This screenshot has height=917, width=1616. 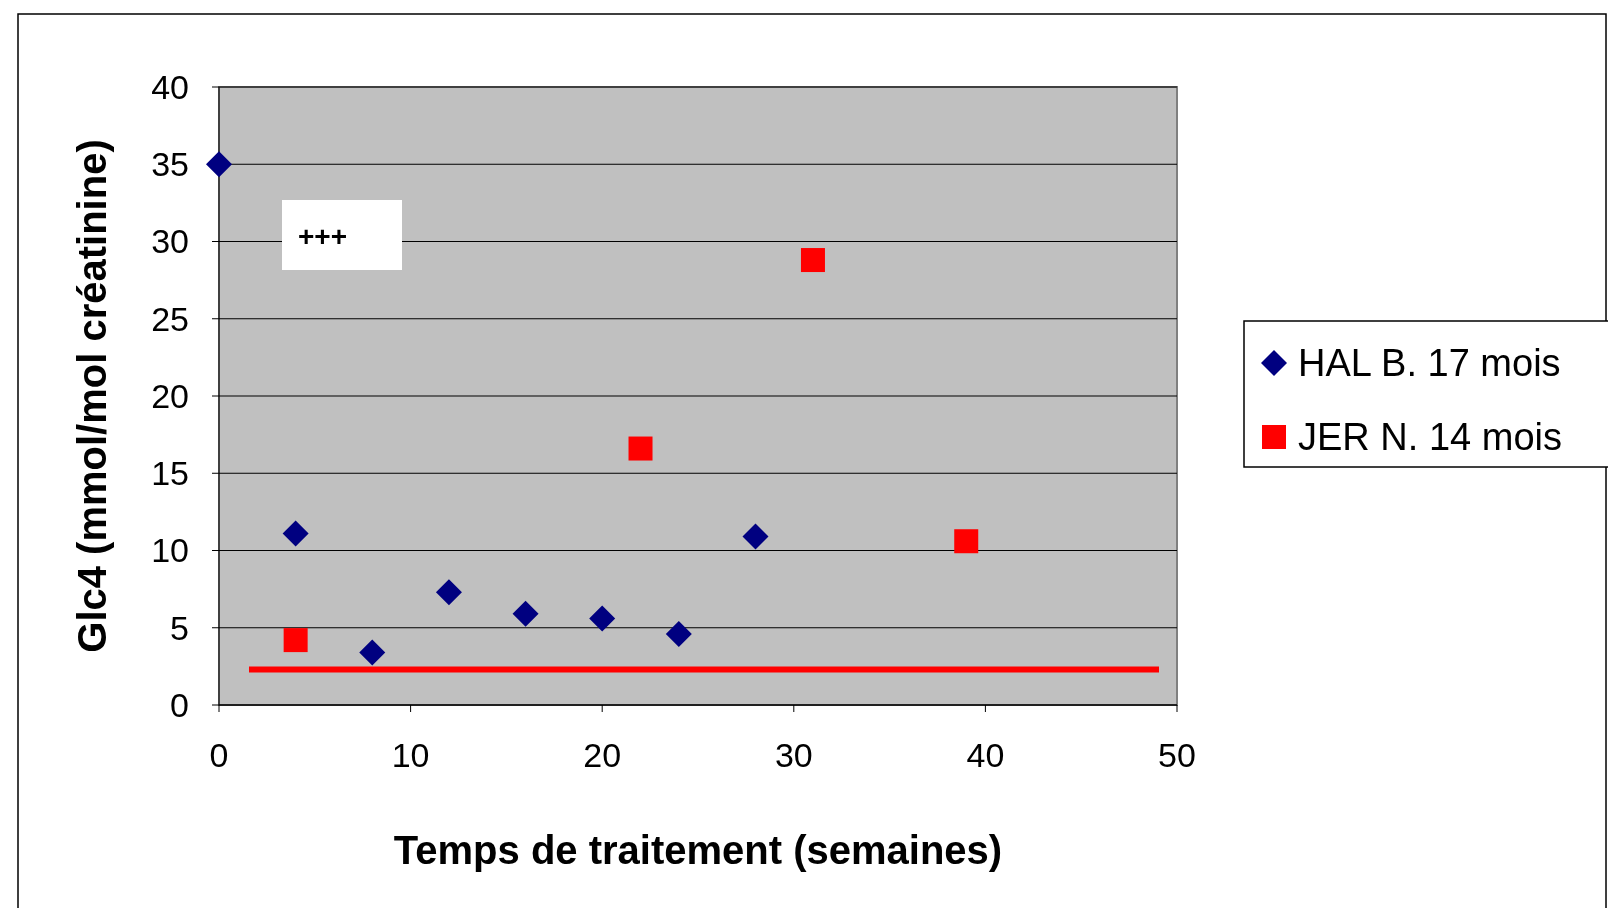 I want to click on x-tick-label: 20, so click(x=602, y=755).